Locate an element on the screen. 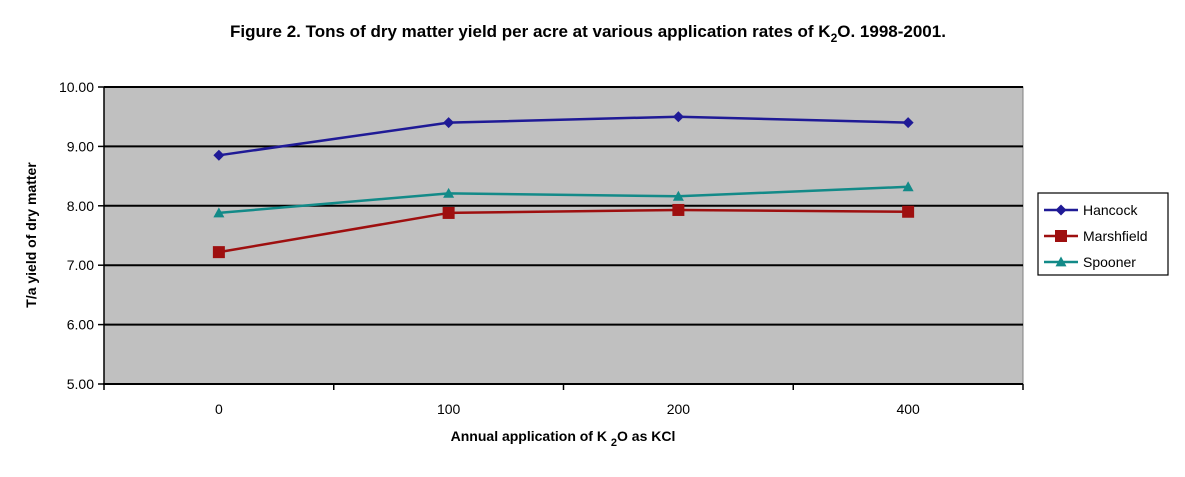  legend-label-marshfield: Marshfield is located at coordinates (1115, 236).